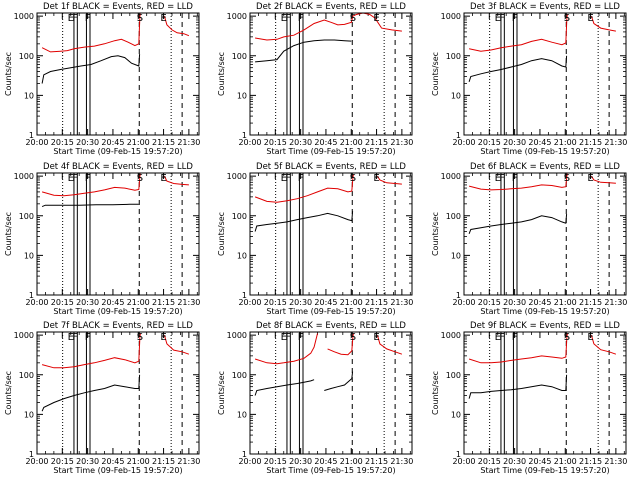  I want to click on chart-title: Det 2f BLACK = Events, RED = LLD, so click(331, 7).